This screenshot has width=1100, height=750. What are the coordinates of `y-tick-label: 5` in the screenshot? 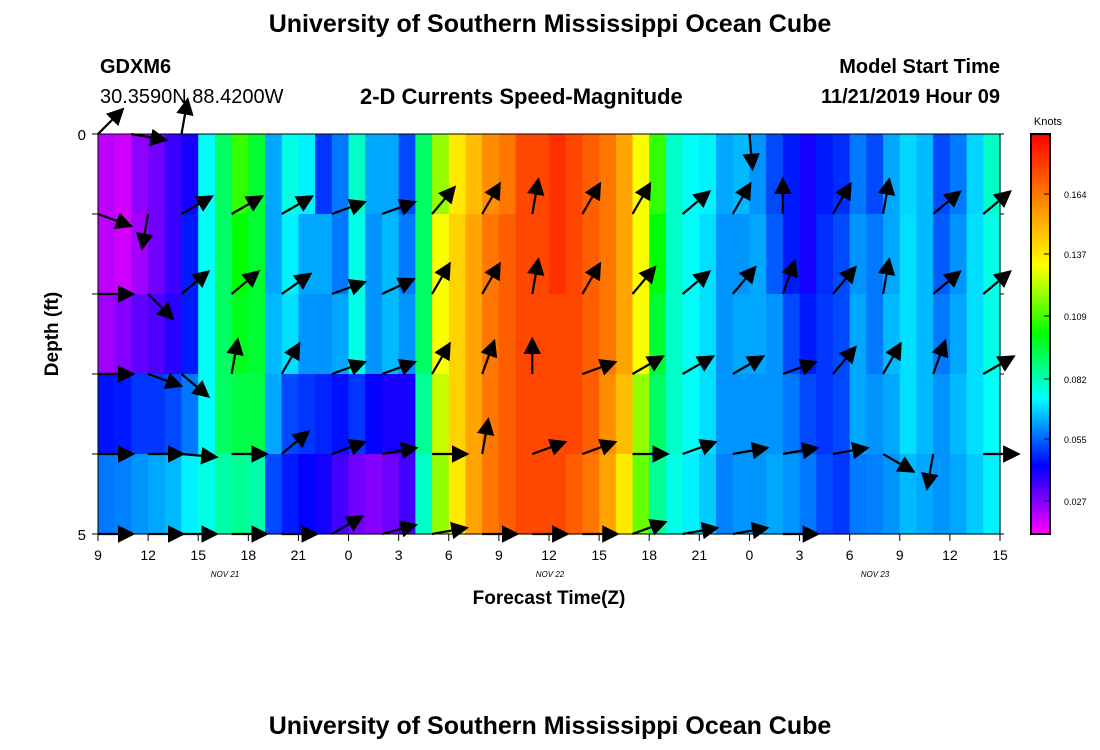 It's located at (82, 535).